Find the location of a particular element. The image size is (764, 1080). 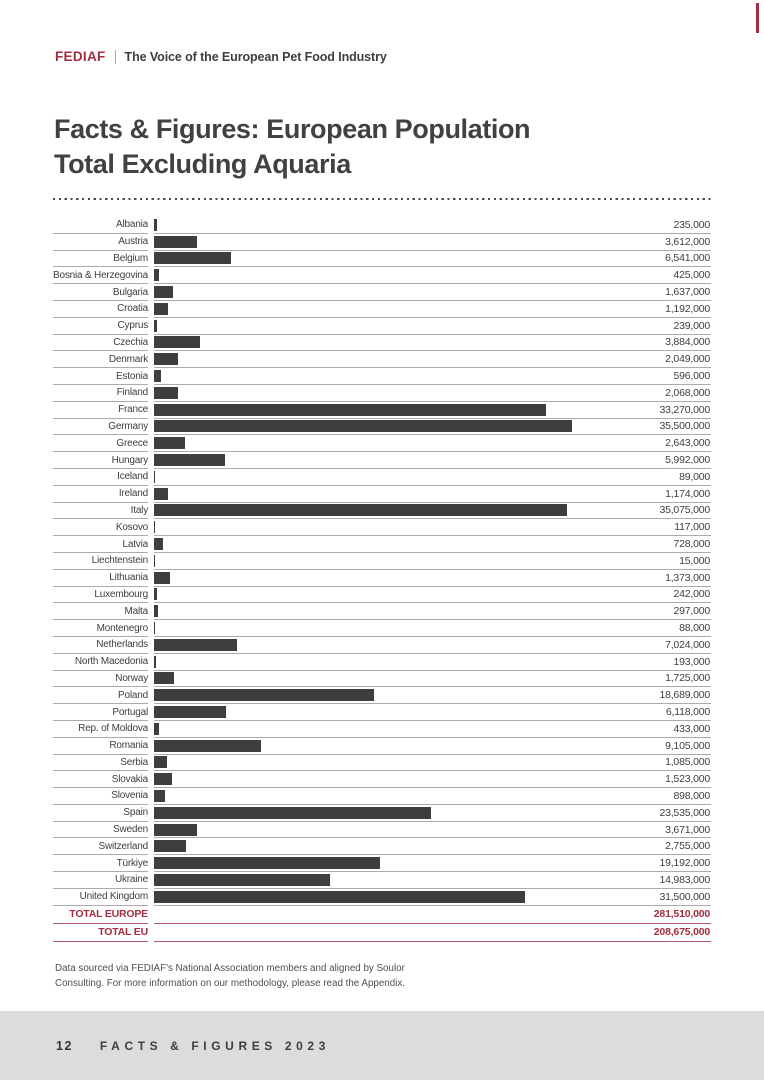

country-label: Luxembourg is located at coordinates (100, 595).